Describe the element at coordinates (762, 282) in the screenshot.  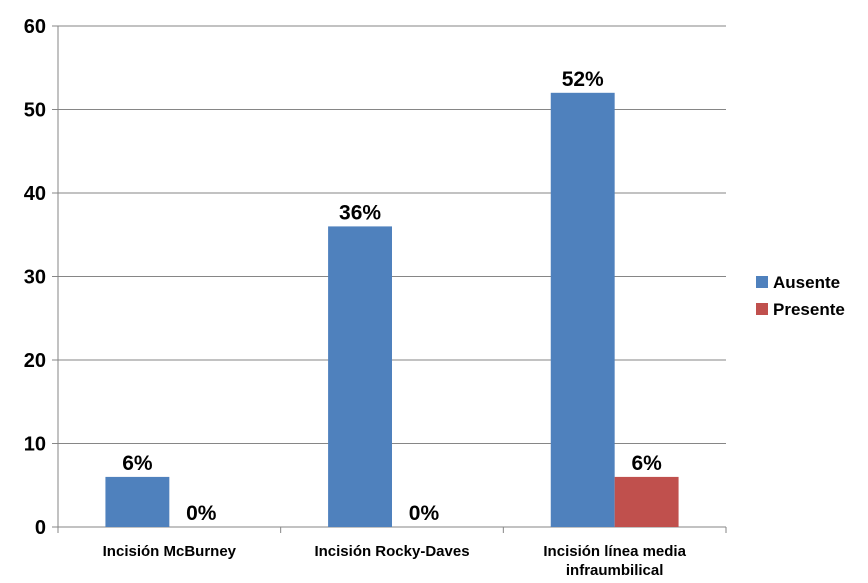
I see `legend-swatch-ausente` at that location.